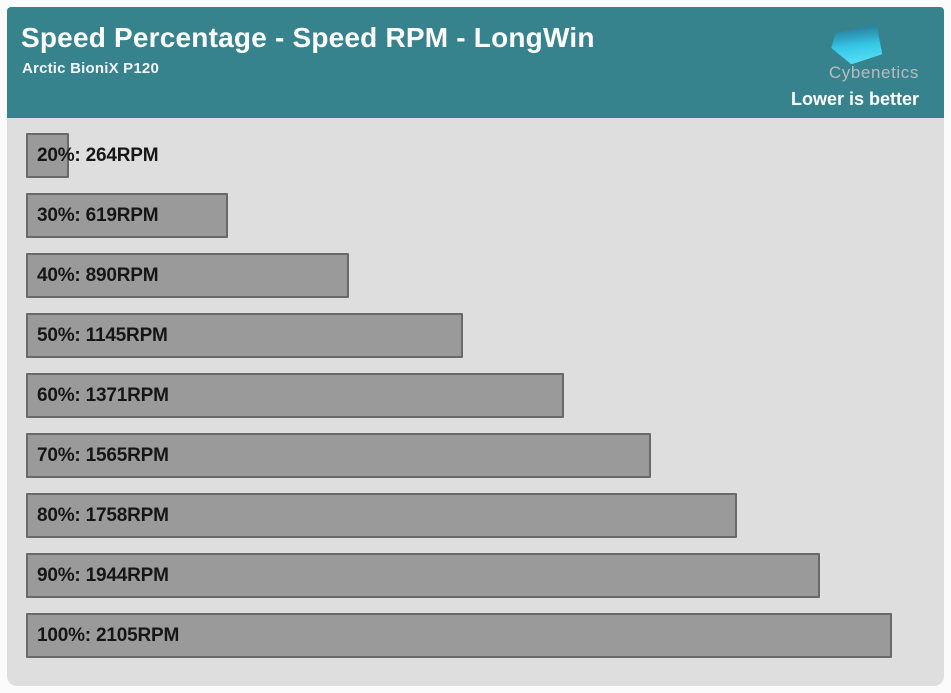 The width and height of the screenshot is (951, 693). What do you see at coordinates (90, 68) in the screenshot?
I see `chart-subtitle: Arctic BioniX P120` at bounding box center [90, 68].